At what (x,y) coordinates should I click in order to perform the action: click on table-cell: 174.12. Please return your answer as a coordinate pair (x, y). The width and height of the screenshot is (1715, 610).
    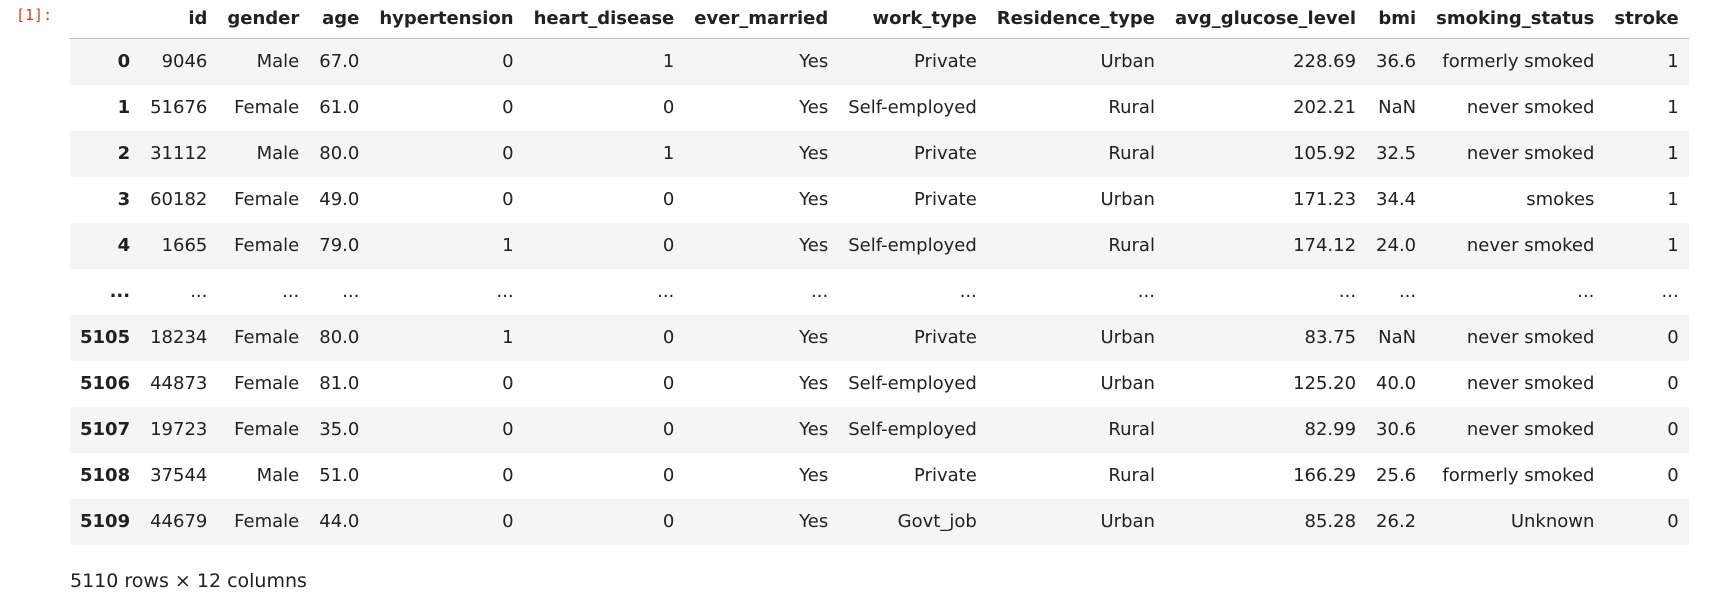
    Looking at the image, I should click on (1325, 245).